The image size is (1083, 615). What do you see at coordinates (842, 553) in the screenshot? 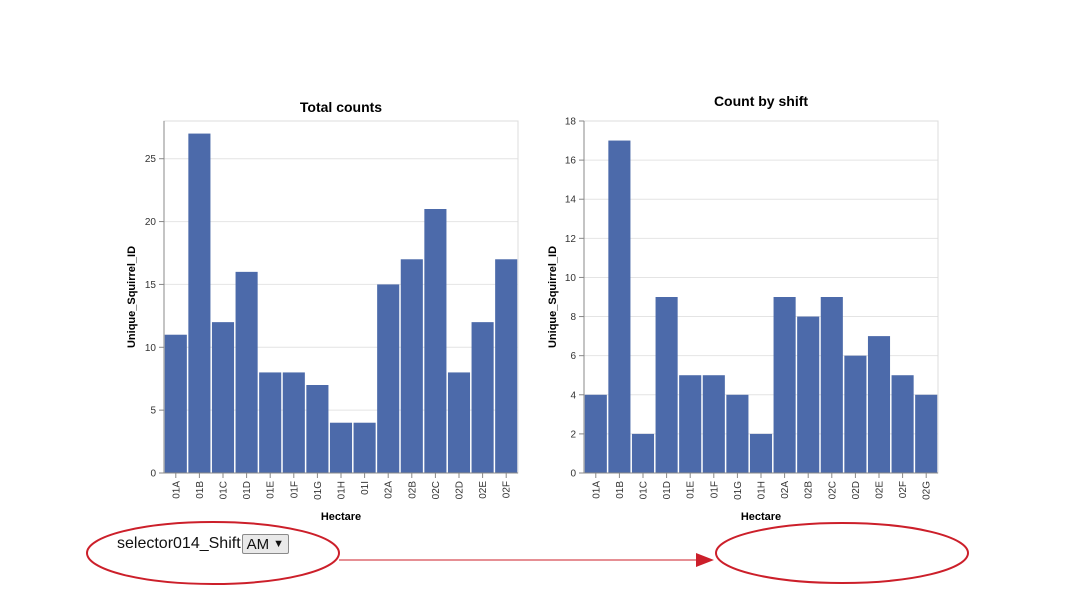
I see `target-highlight-ellipse` at bounding box center [842, 553].